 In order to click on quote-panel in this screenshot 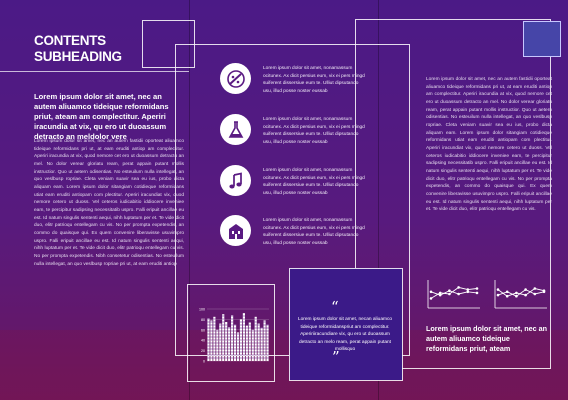, I will do `click(345, 324)`.